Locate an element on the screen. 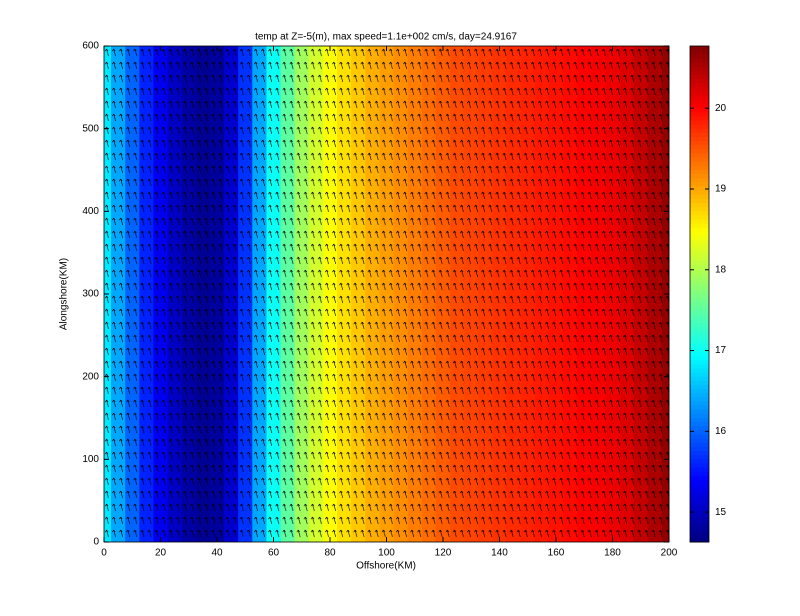  y-tick-label: 300 is located at coordinates (90, 294).